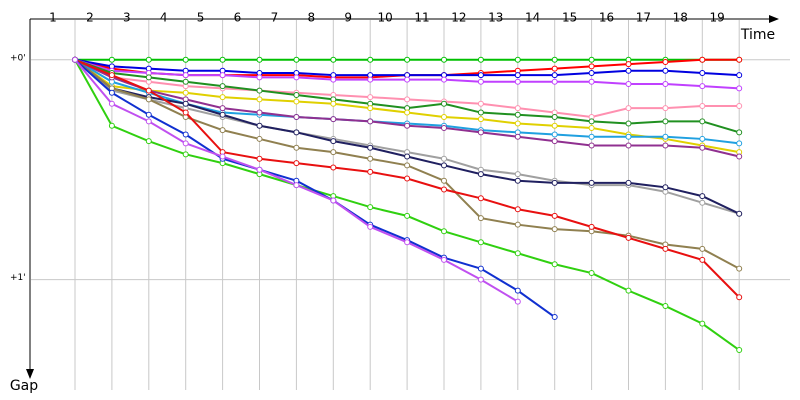  I want to click on x-tick-label: 12, so click(458, 18).